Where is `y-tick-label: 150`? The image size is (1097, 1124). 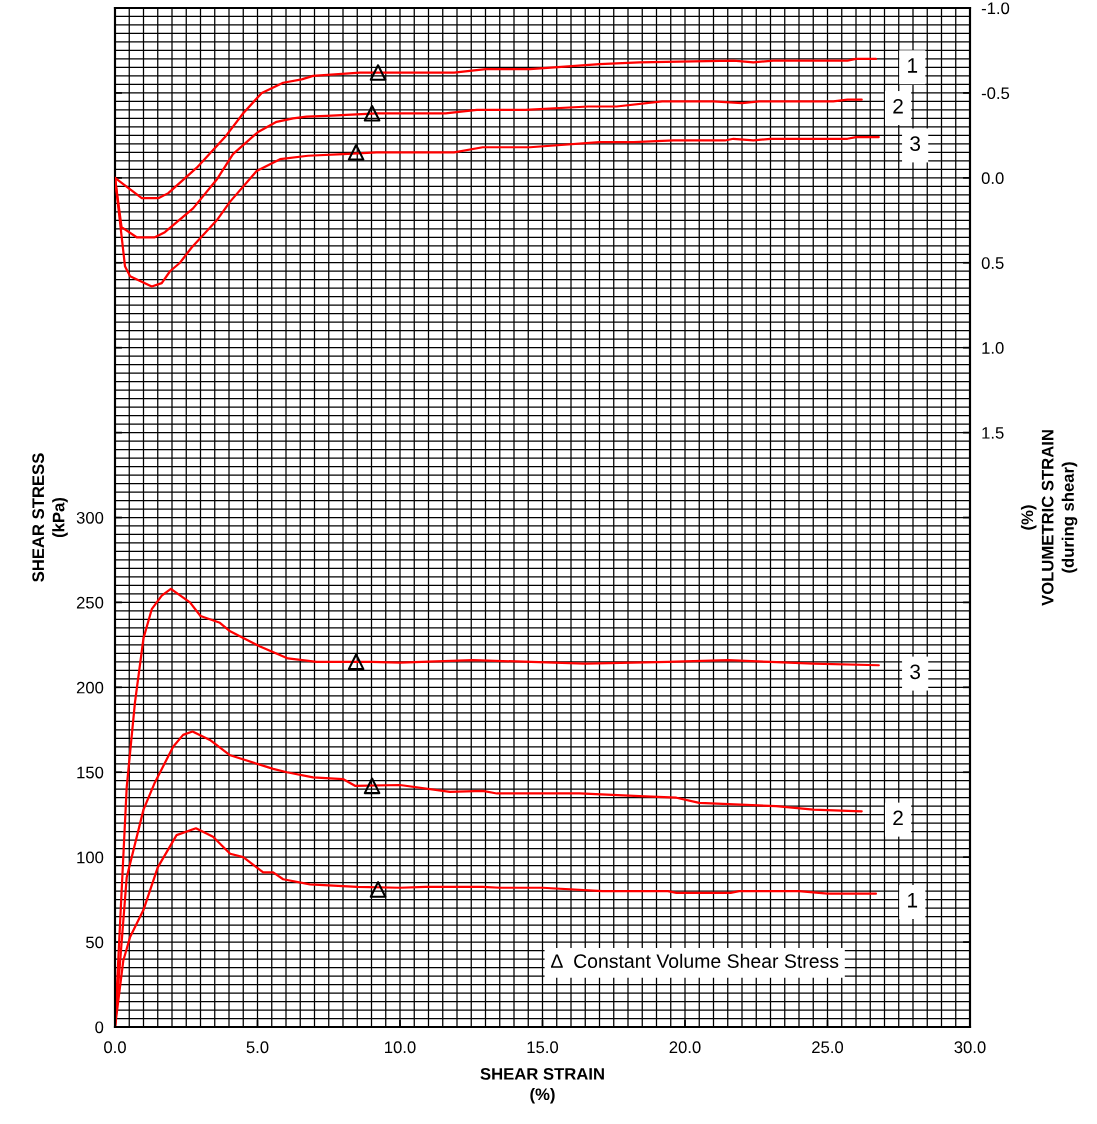 y-tick-label: 150 is located at coordinates (90, 772).